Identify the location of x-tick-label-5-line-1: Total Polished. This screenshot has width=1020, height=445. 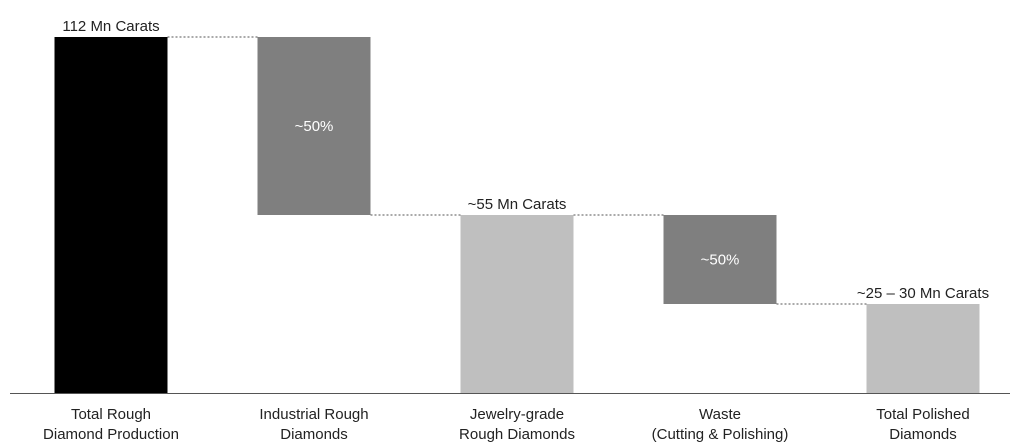
(922, 414).